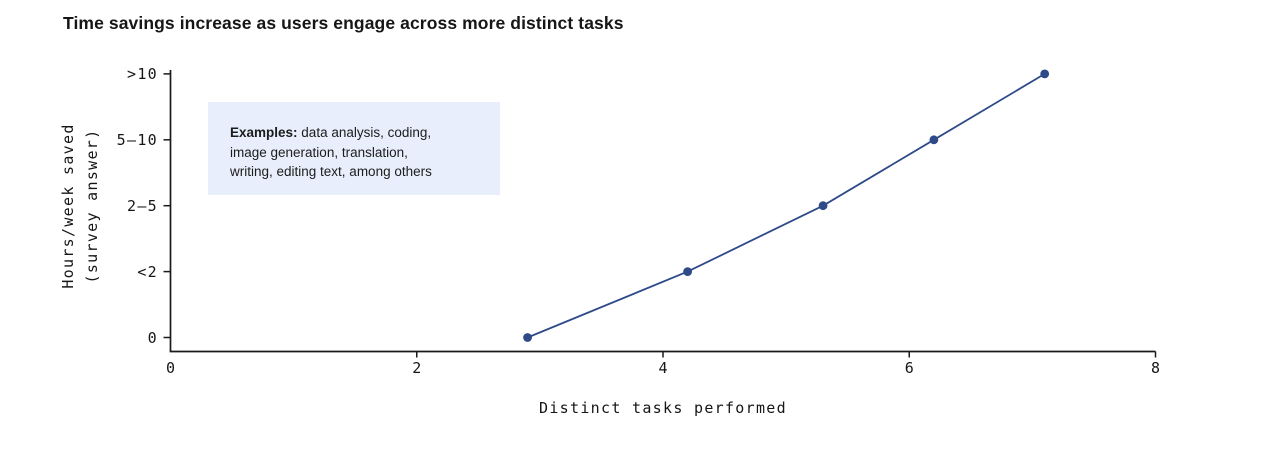 The width and height of the screenshot is (1275, 450). Describe the element at coordinates (152, 337) in the screenshot. I see `y-tick-label: 0` at that location.